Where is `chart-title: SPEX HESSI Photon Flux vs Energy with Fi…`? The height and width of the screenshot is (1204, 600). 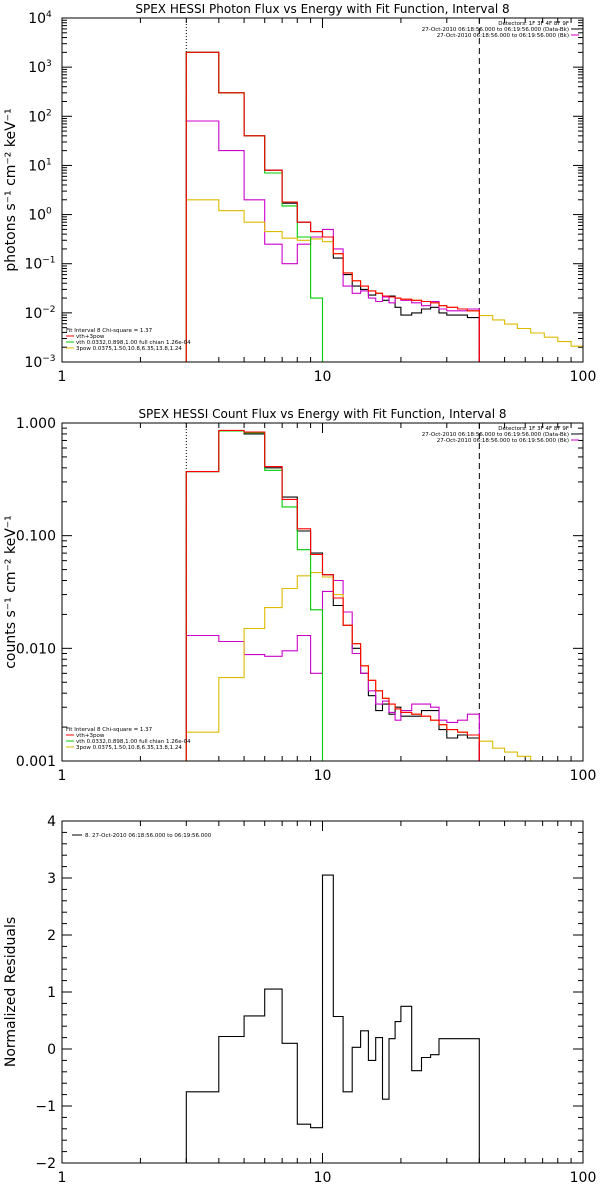 chart-title: SPEX HESSI Photon Flux vs Energy with Fi… is located at coordinates (322, 9).